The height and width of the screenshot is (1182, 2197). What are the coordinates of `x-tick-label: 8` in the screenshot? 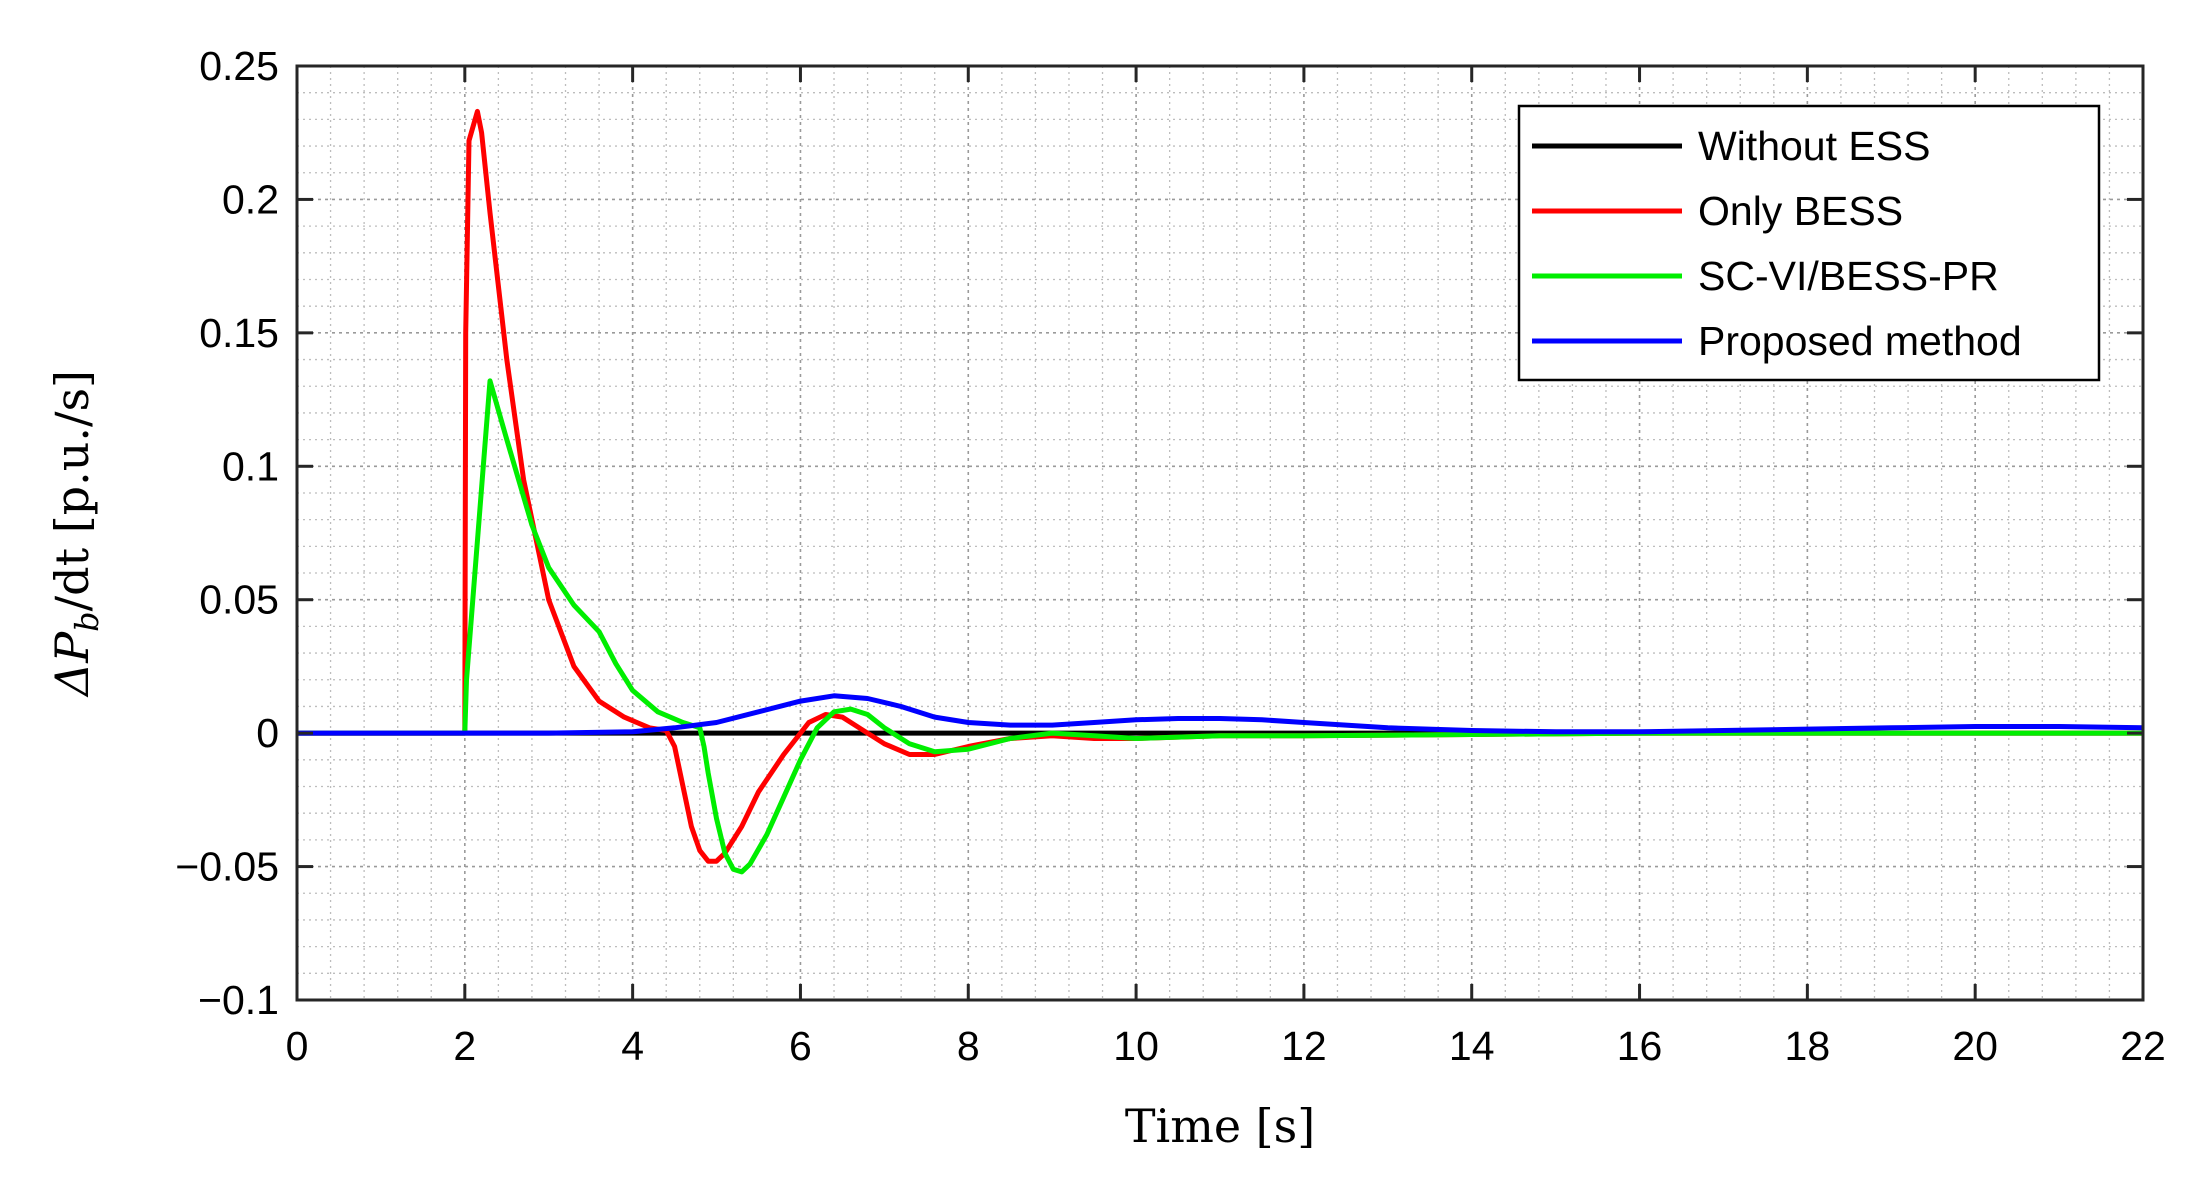 It's located at (968, 1046).